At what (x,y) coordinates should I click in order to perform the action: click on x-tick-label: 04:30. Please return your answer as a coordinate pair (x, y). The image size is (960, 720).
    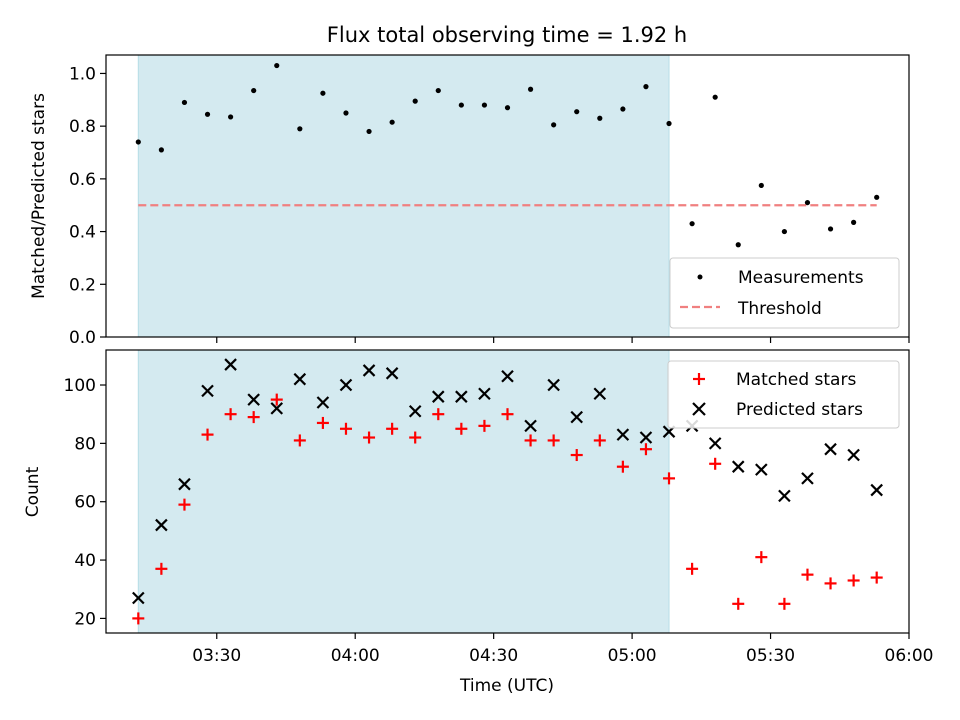
    Looking at the image, I should click on (493, 656).